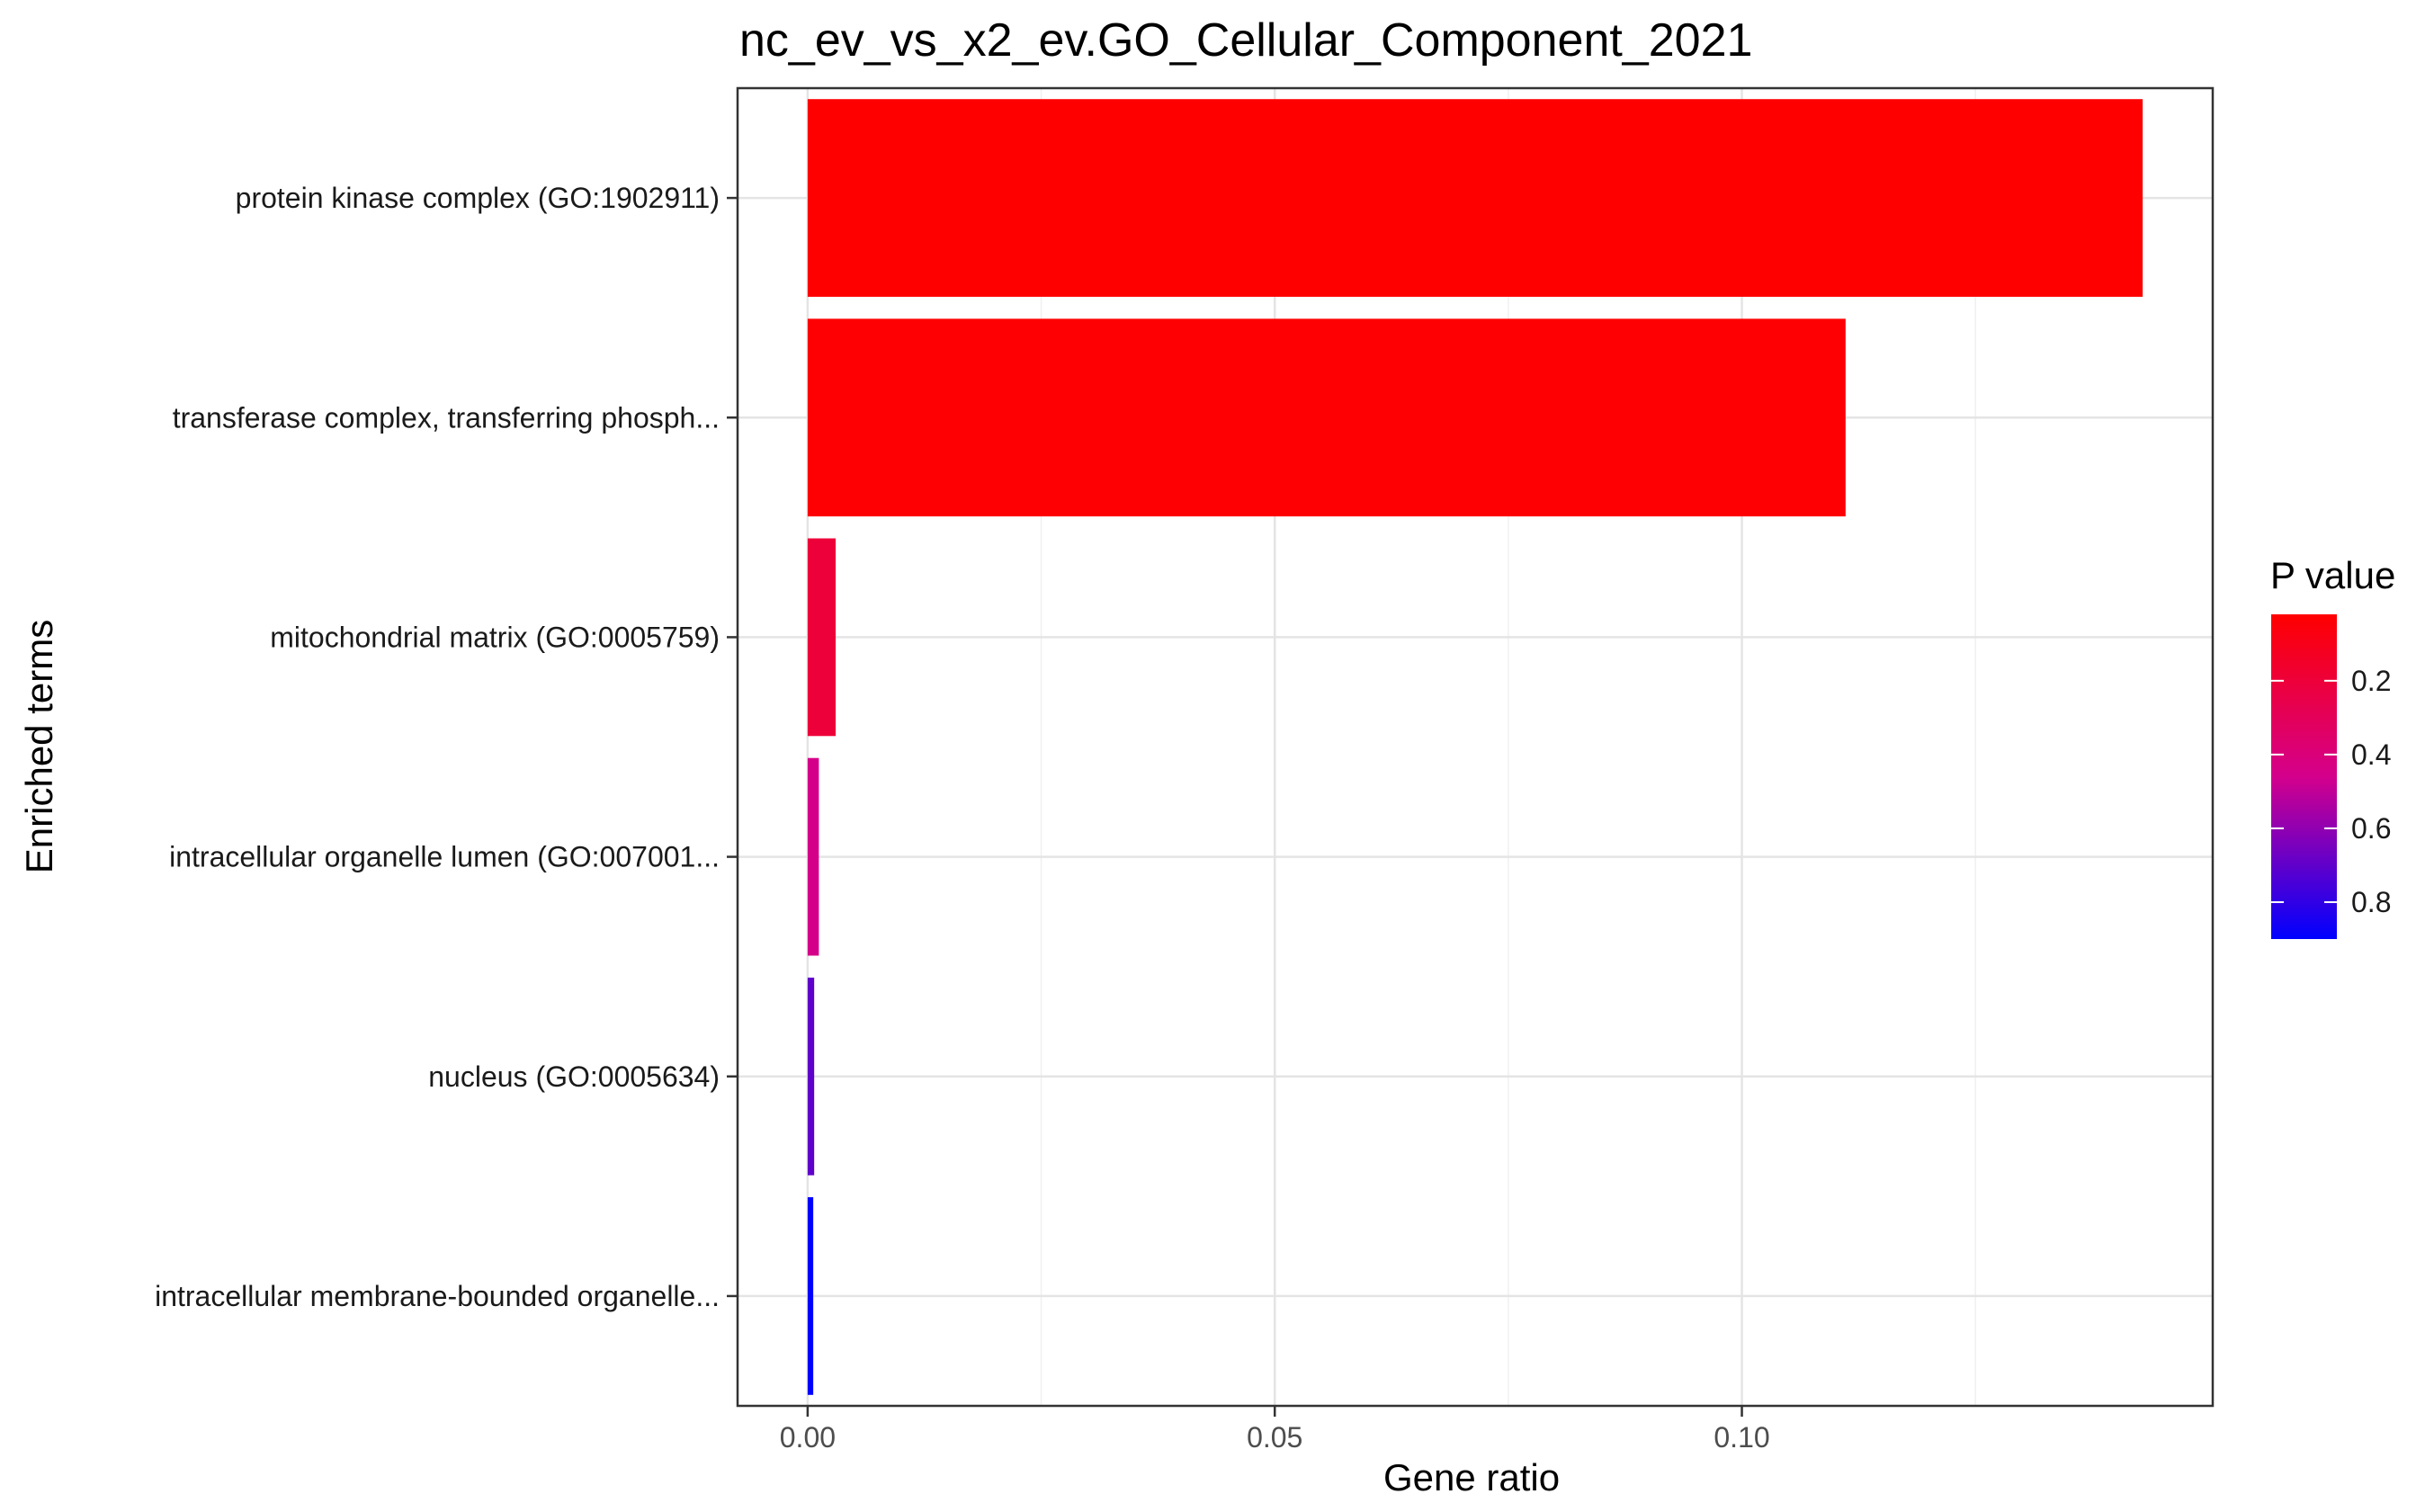  What do you see at coordinates (2371, 902) in the screenshot?
I see `legend-tick-label: 0.8` at bounding box center [2371, 902].